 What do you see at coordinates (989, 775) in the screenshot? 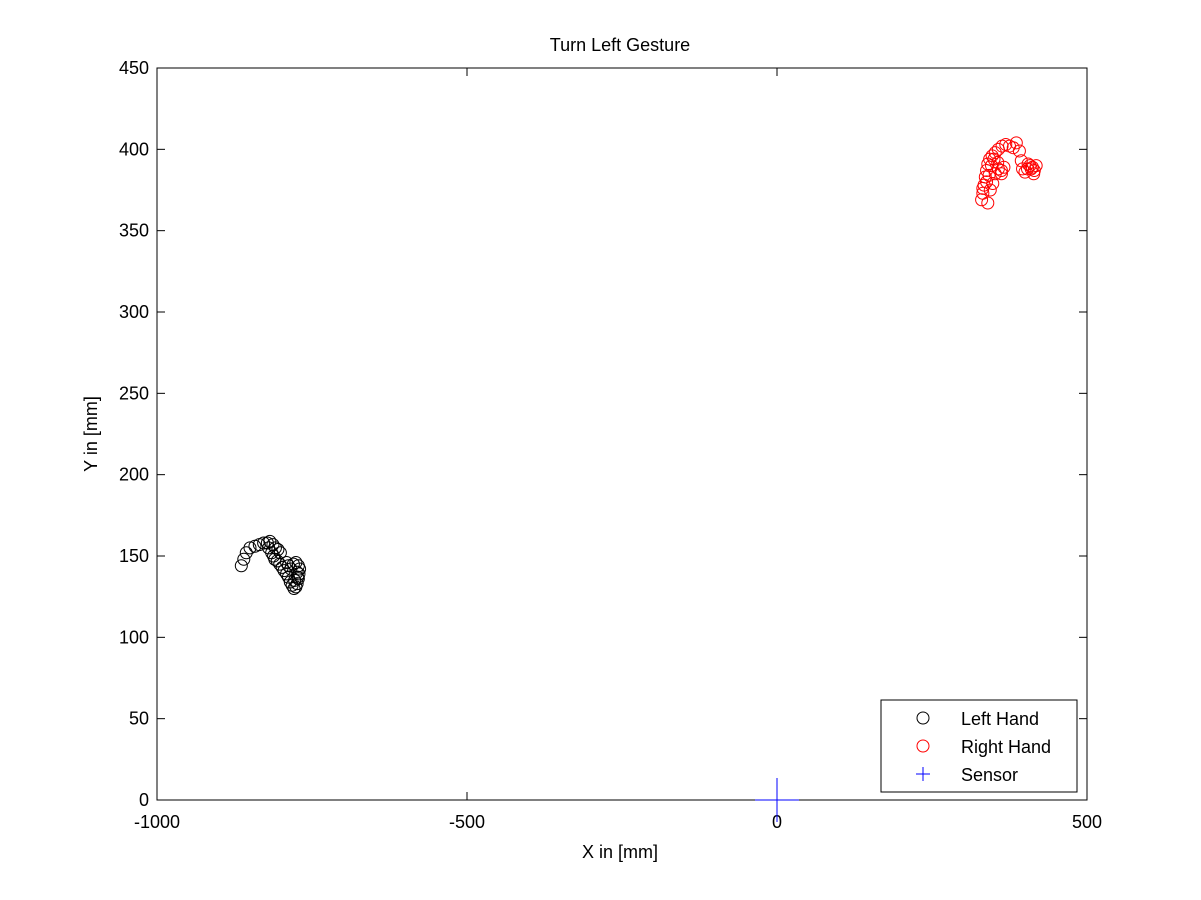
I see `legend-entry-sensor: Sensor` at bounding box center [989, 775].